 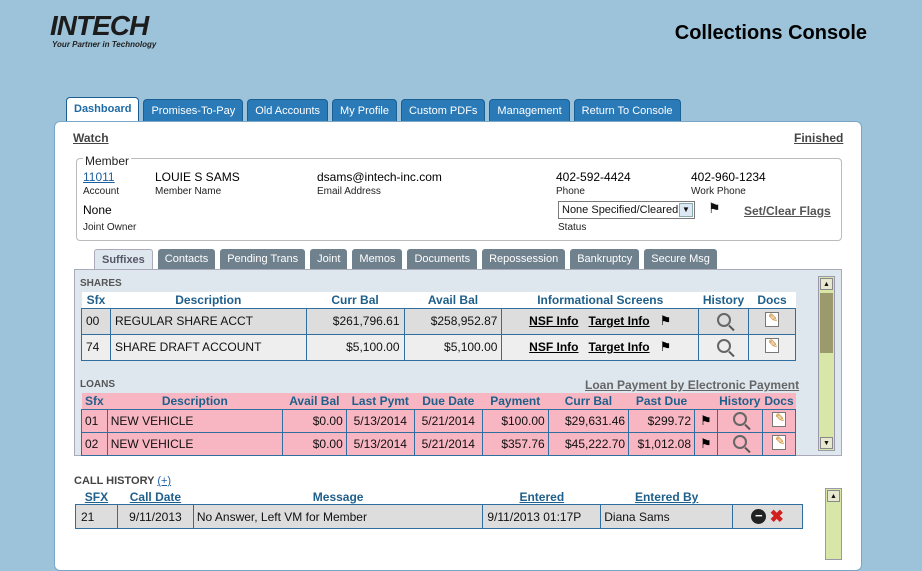 What do you see at coordinates (91, 138) in the screenshot?
I see `watch-link: Watch` at bounding box center [91, 138].